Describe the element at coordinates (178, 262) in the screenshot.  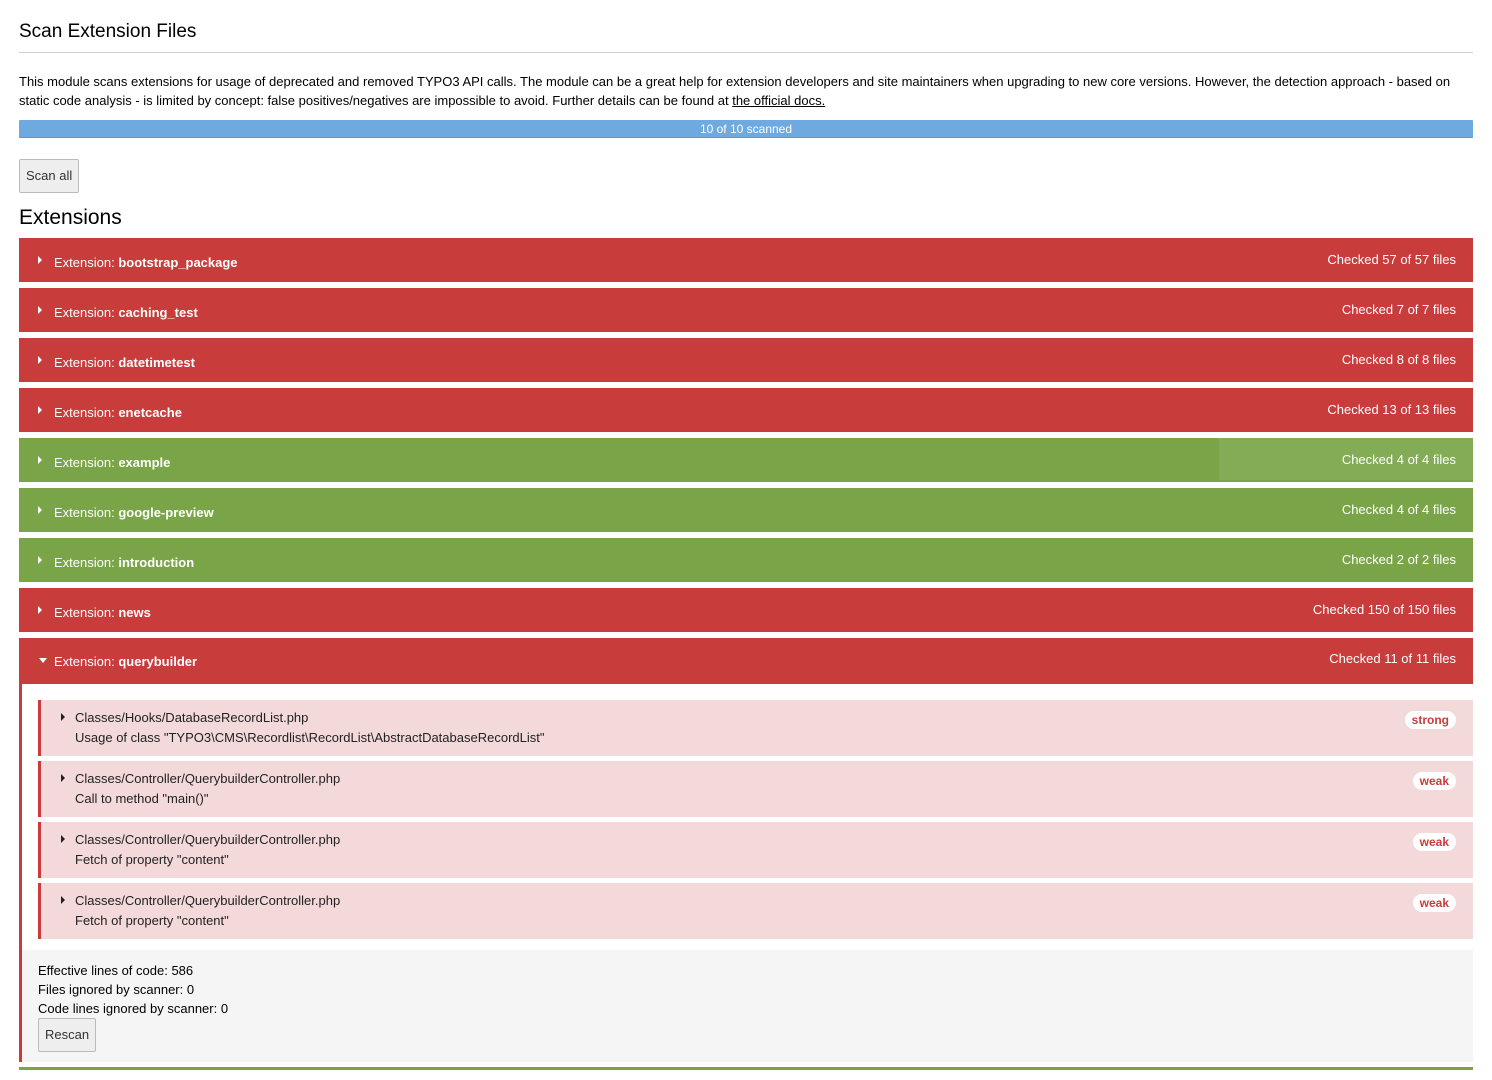
I see `extension-name: bootstrap_package` at that location.